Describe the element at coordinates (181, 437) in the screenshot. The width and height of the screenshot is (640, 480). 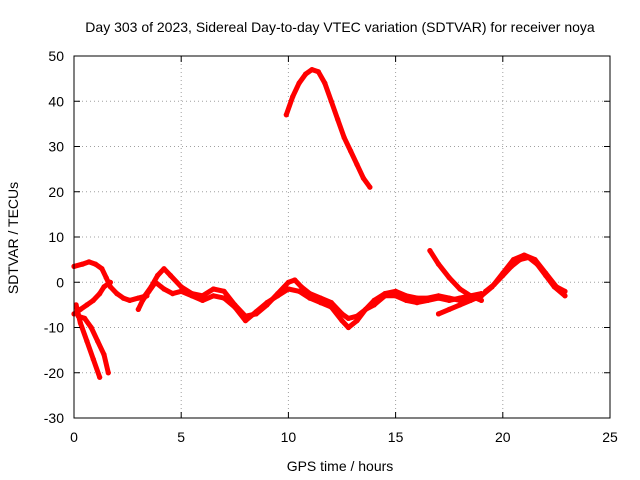
I see `x-tick-label: 5` at that location.